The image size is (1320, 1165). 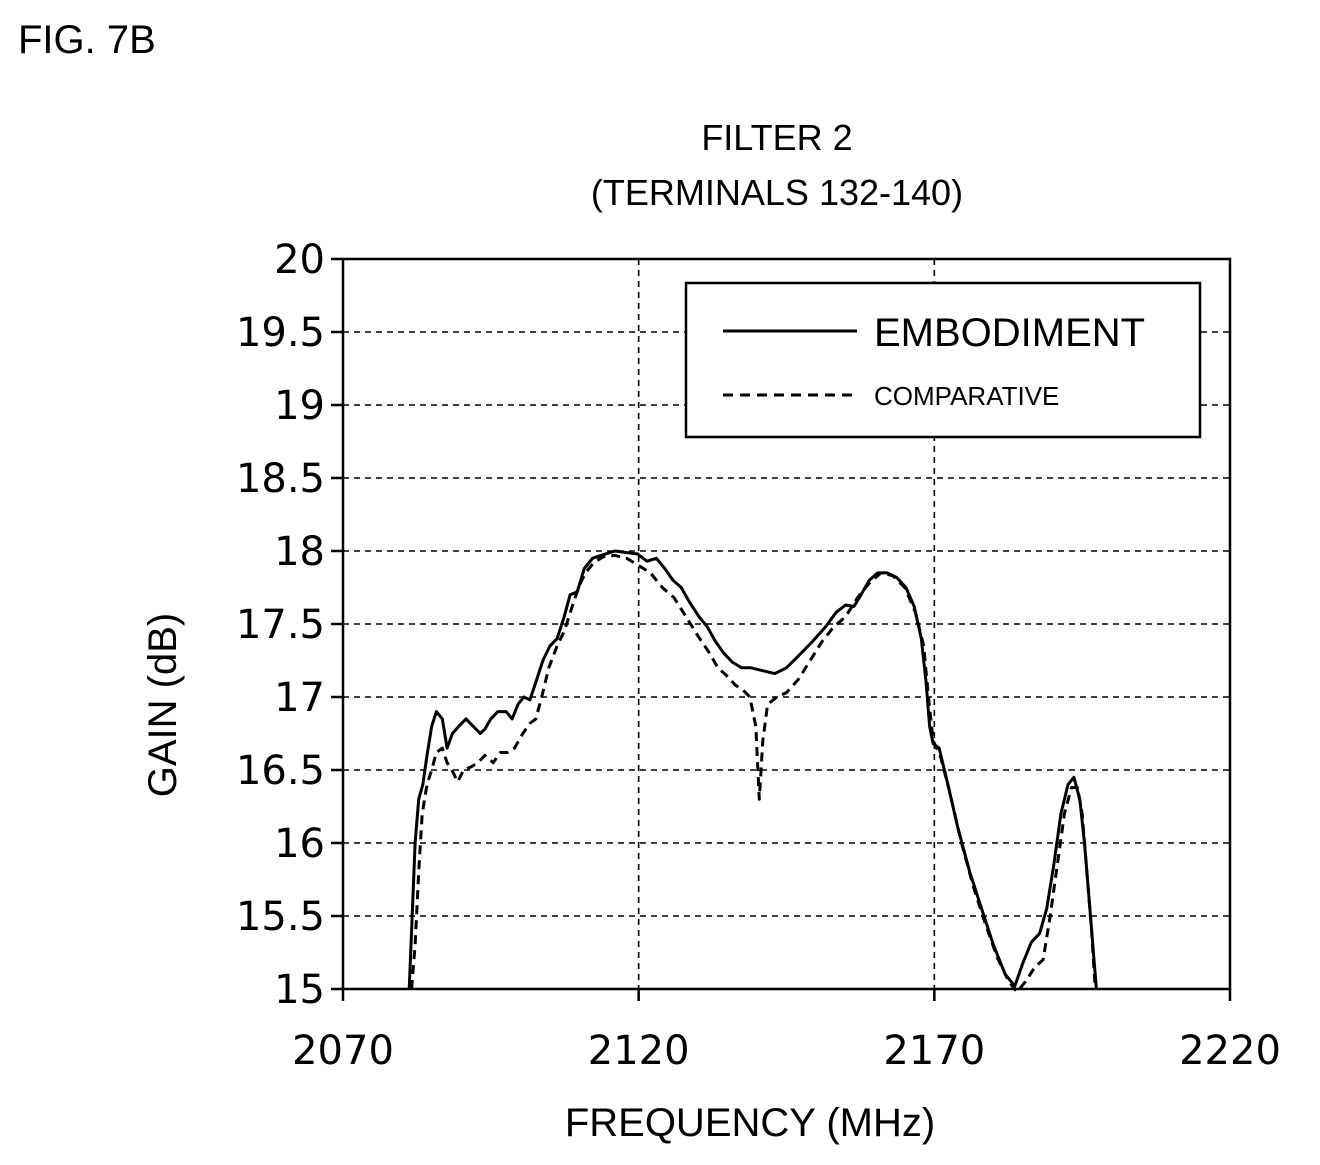 I want to click on y-tick-label: 16.5, so click(x=280, y=771).